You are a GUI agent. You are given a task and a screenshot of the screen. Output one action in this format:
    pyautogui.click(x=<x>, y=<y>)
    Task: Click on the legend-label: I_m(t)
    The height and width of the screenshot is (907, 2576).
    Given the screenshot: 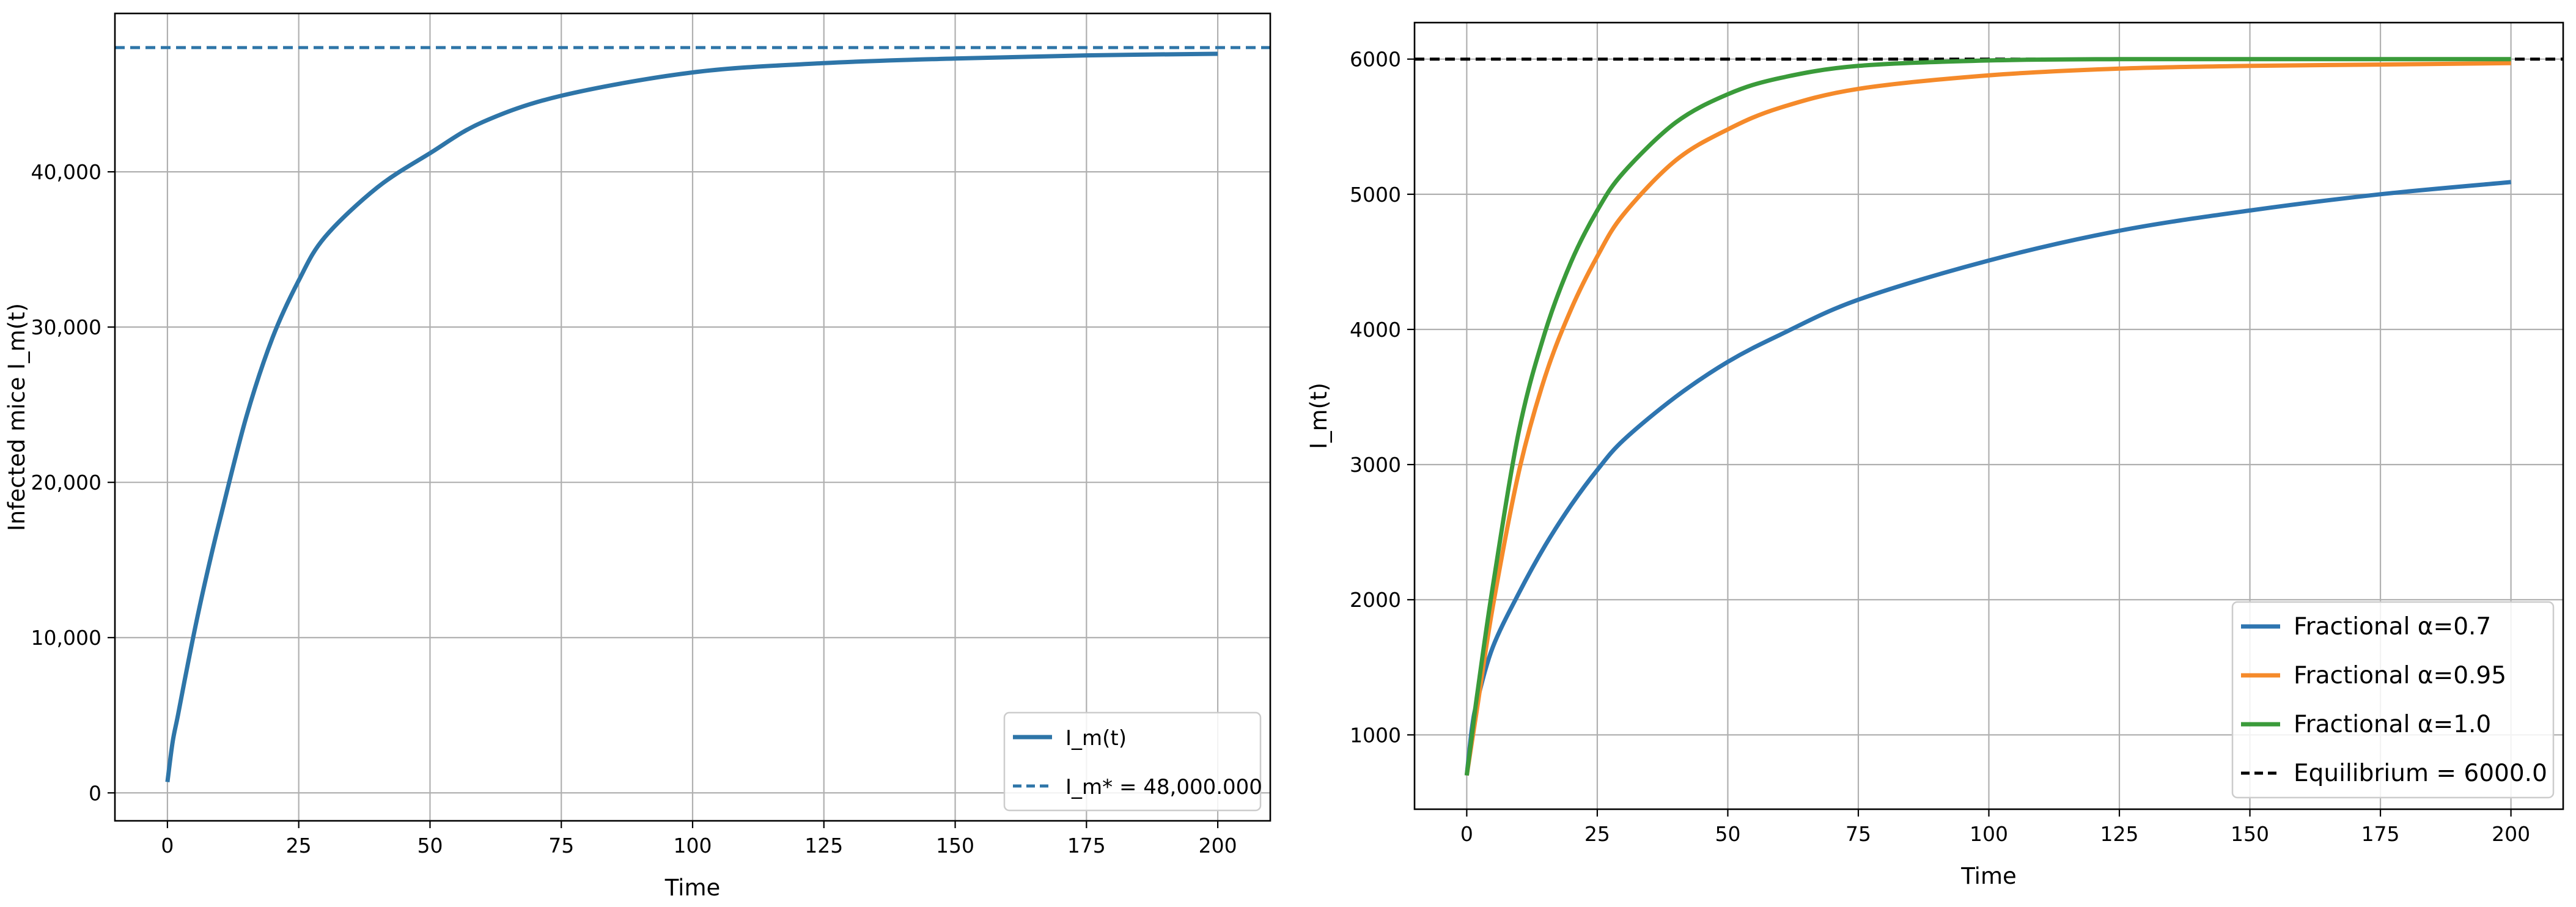 What is the action you would take?
    pyautogui.click(x=1096, y=738)
    